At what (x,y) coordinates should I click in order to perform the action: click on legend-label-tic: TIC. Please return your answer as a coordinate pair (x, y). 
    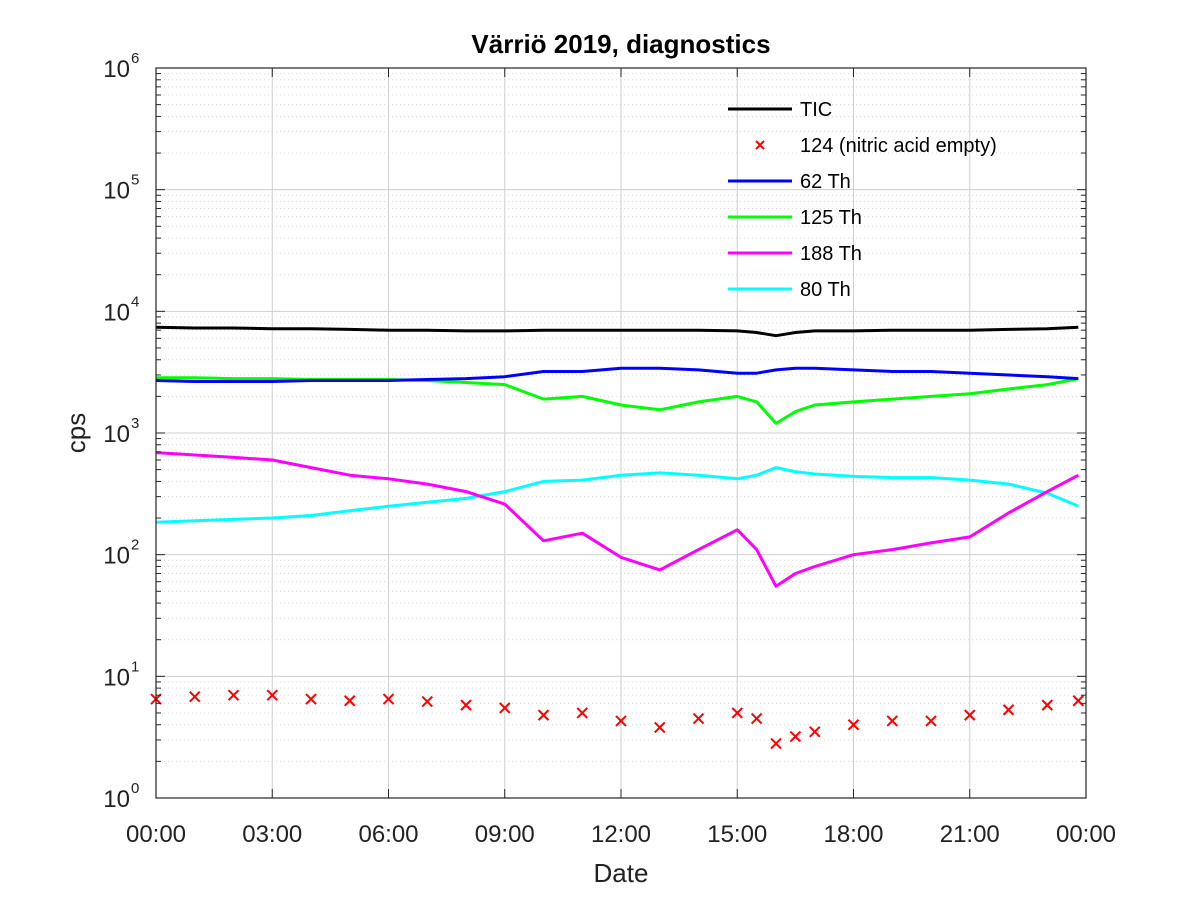
    Looking at the image, I should click on (816, 110).